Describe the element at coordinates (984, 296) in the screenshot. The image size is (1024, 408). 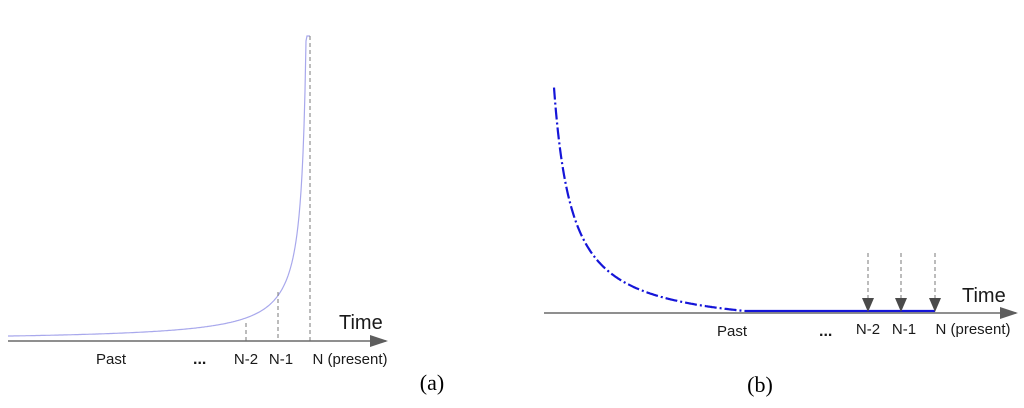
I see `panel-b-axis-title: Time` at that location.